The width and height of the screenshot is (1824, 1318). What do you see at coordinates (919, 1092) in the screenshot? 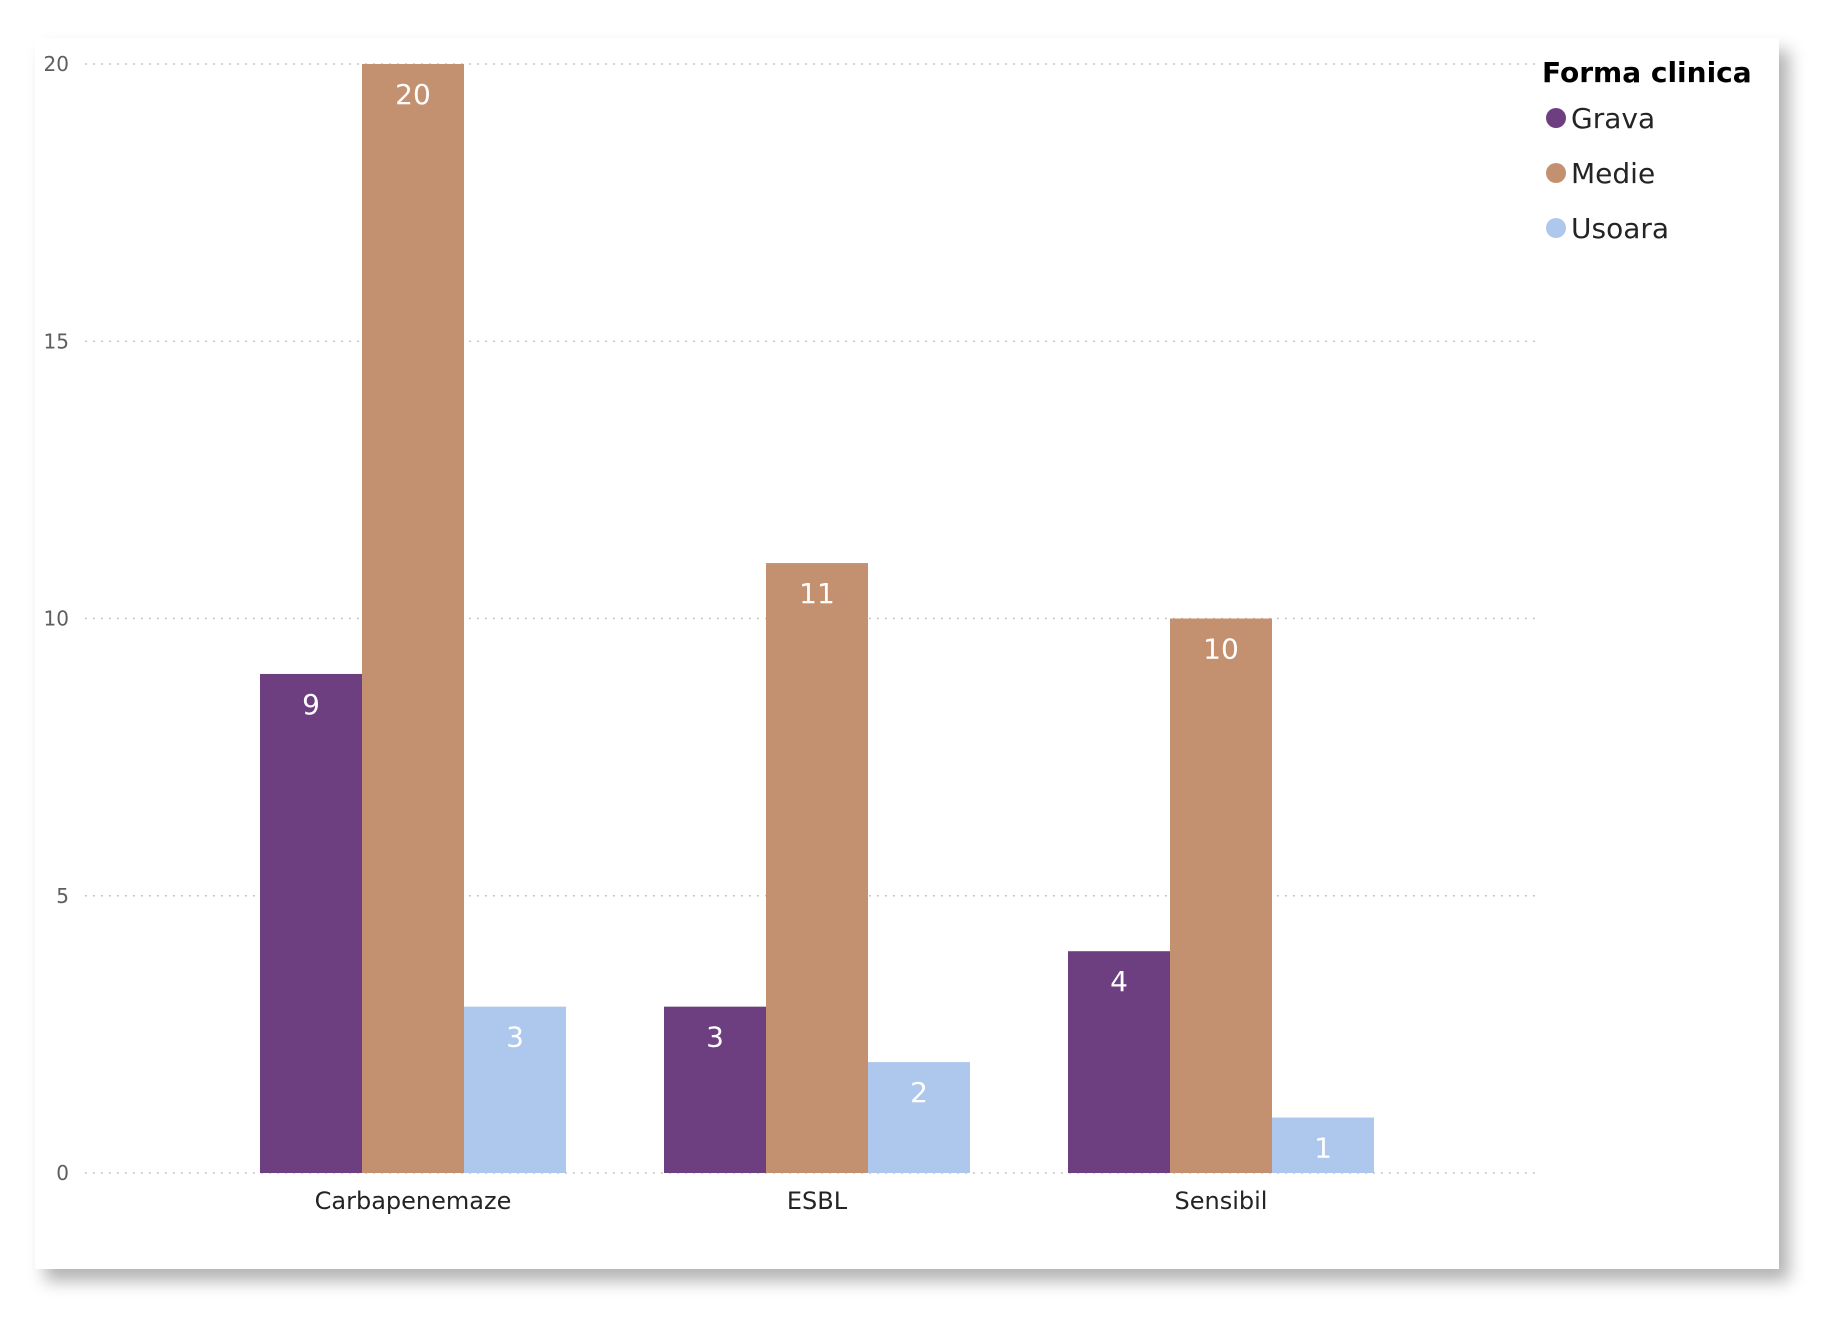
I see `data-label: 2` at bounding box center [919, 1092].